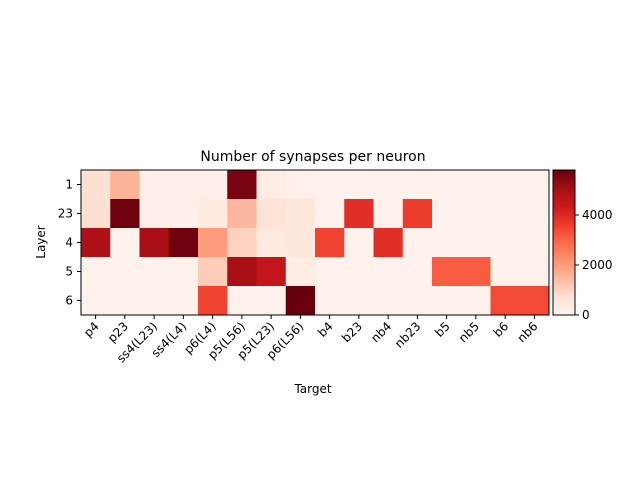  Describe the element at coordinates (407, 334) in the screenshot. I see `x-tick-label: nb23` at that location.